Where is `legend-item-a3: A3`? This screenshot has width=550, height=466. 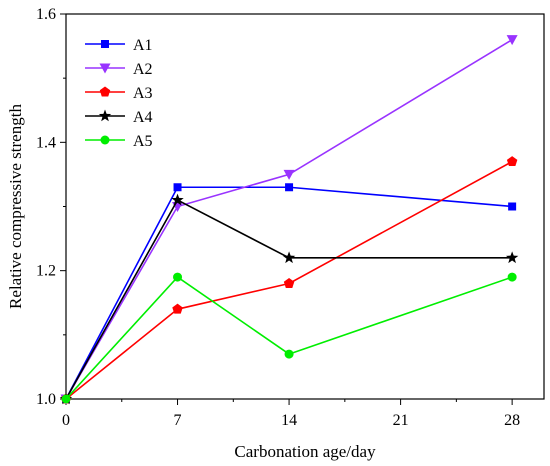
legend-item-a3: A3 is located at coordinates (119, 93).